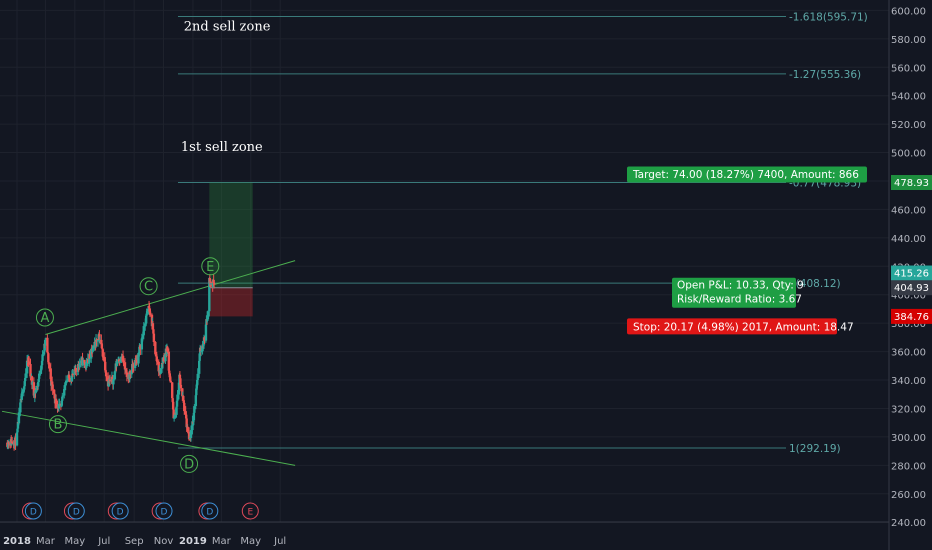 The width and height of the screenshot is (932, 550). Describe the element at coordinates (908, 466) in the screenshot. I see `y-tick-label: 280.00` at that location.